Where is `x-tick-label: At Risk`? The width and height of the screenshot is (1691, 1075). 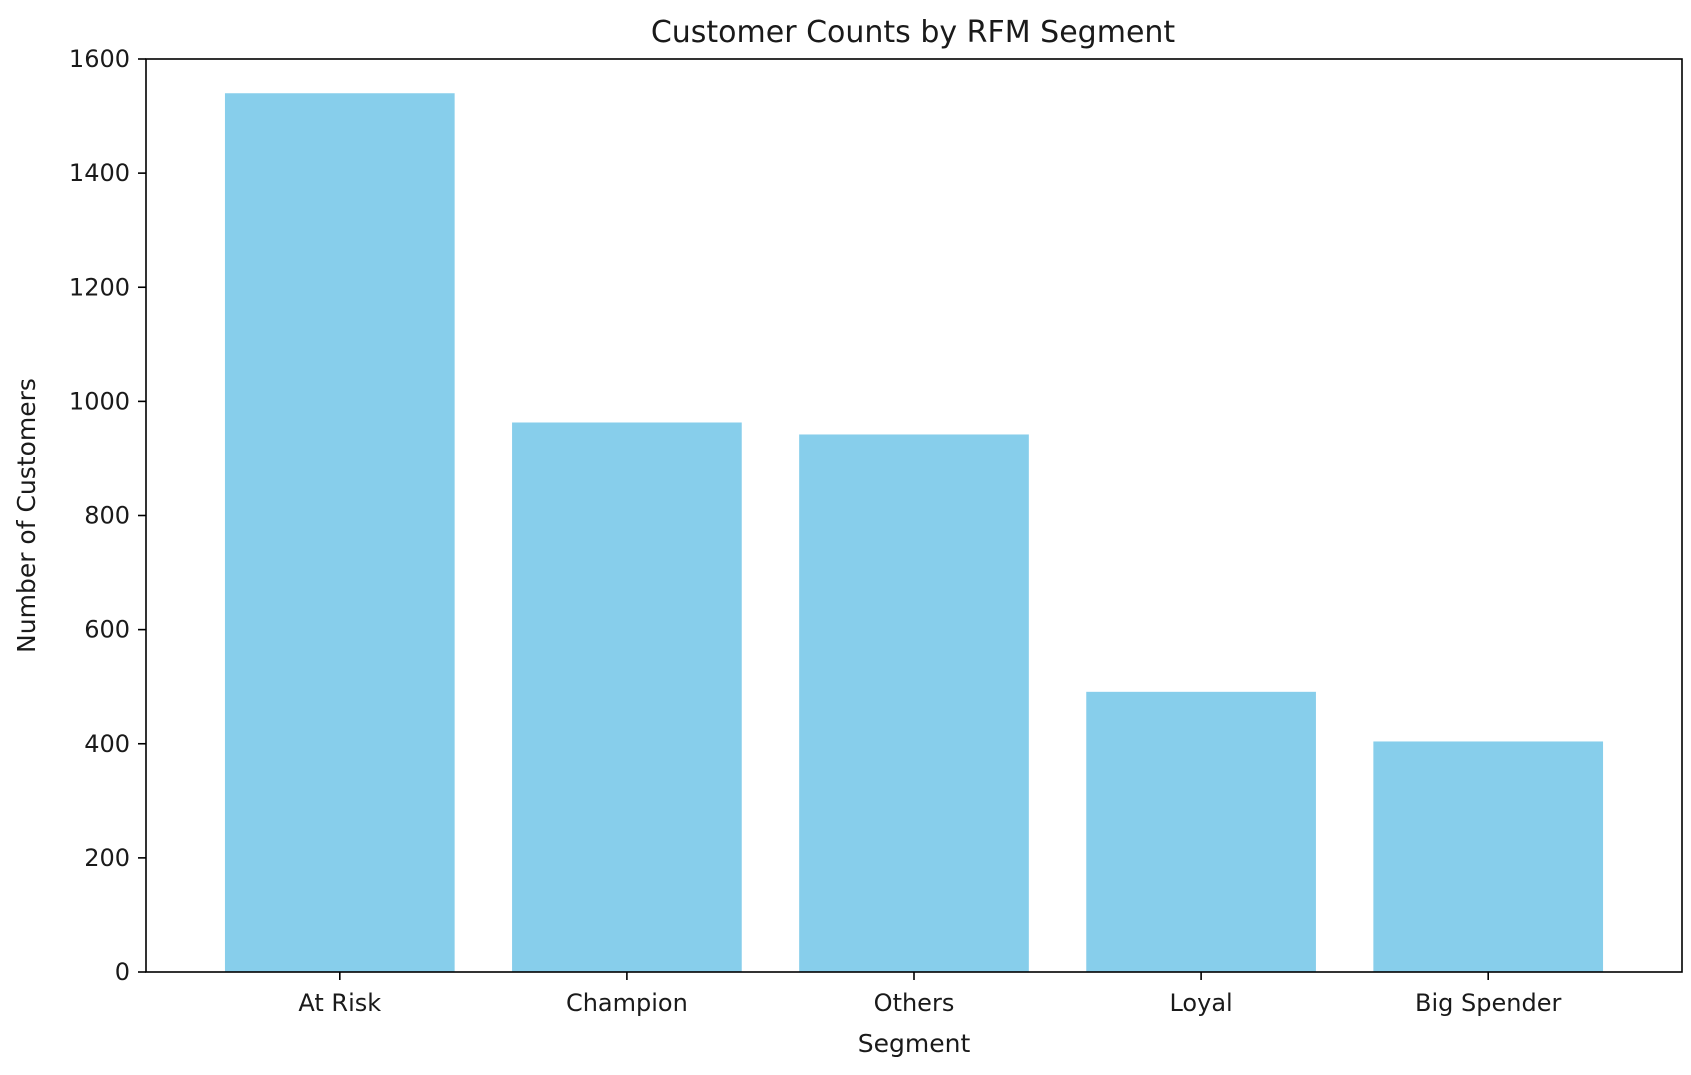 x-tick-label: At Risk is located at coordinates (339, 1003).